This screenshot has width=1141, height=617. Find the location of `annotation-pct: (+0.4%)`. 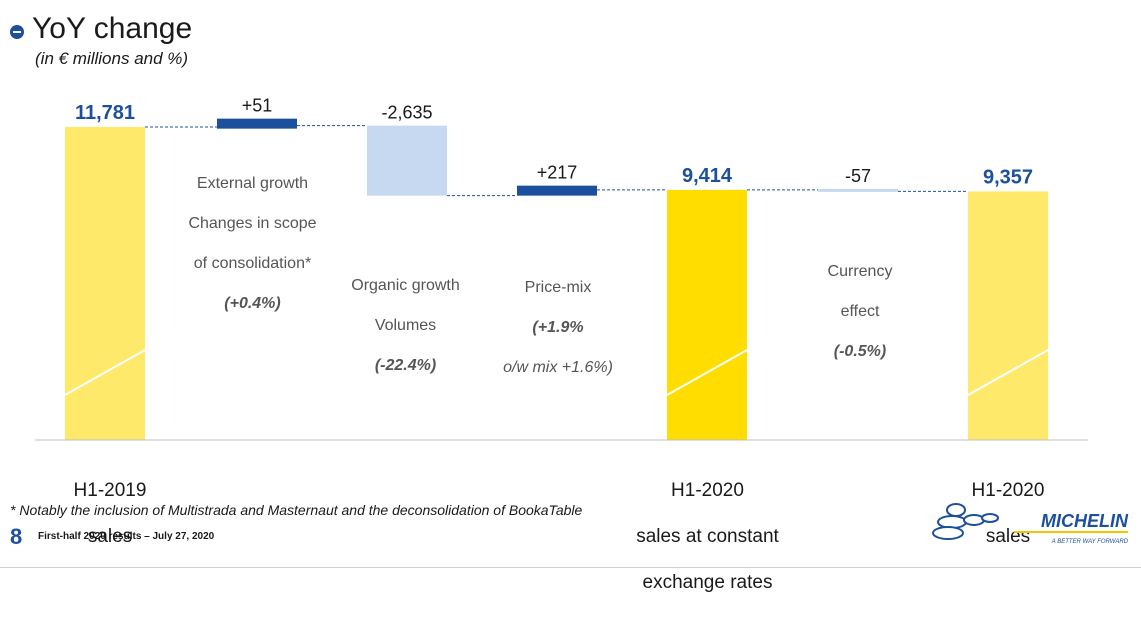

annotation-pct: (+0.4%) is located at coordinates (252, 303).